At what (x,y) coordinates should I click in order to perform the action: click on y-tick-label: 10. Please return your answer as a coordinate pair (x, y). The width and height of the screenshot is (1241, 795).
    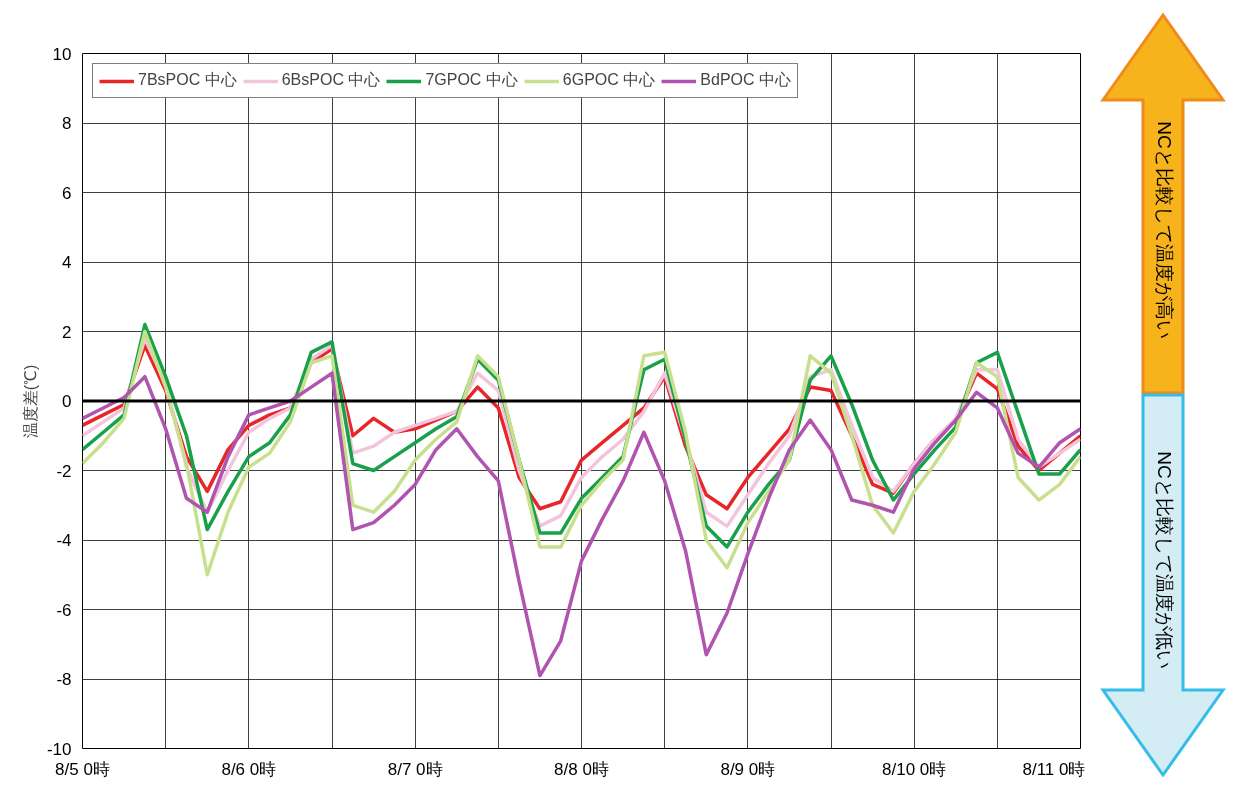
    Looking at the image, I should click on (62, 54).